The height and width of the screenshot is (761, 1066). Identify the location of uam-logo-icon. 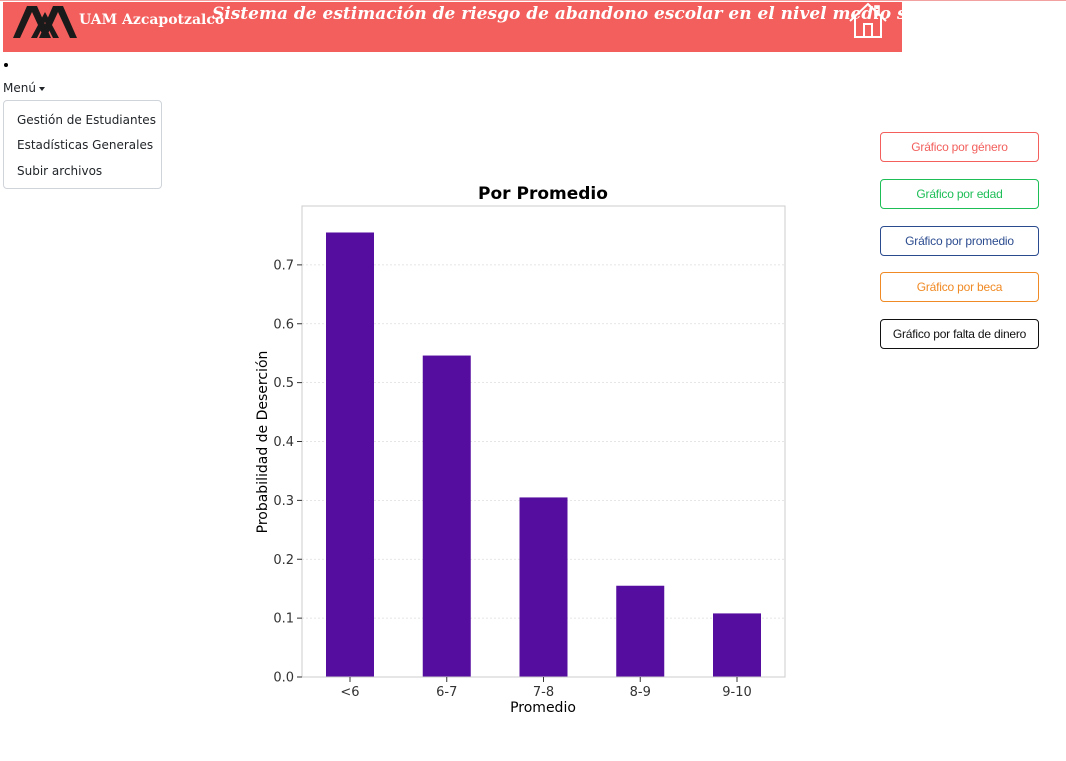
(45, 22).